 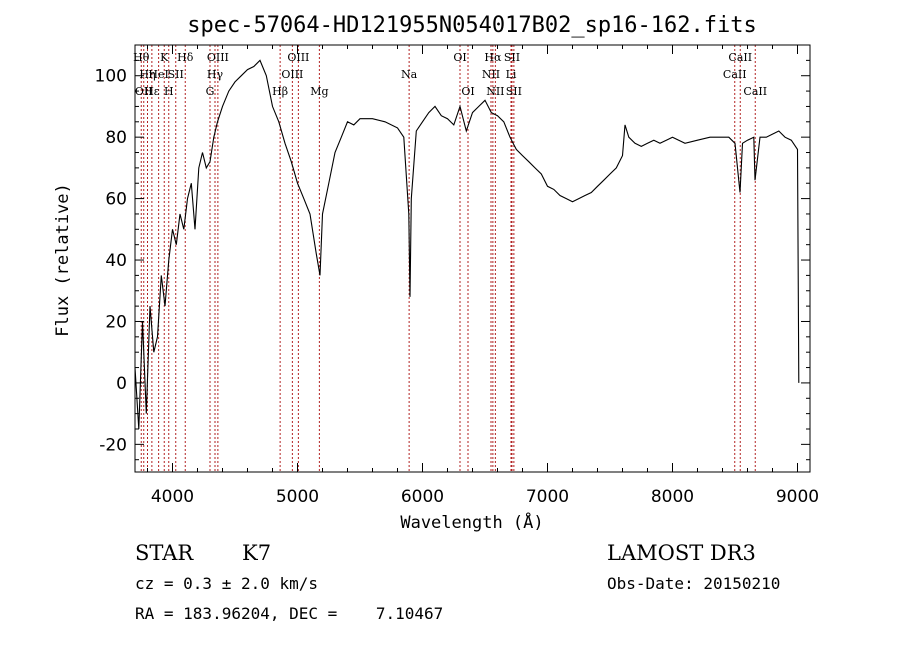 I want to click on line-marker-label: HeI, so click(x=158, y=74).